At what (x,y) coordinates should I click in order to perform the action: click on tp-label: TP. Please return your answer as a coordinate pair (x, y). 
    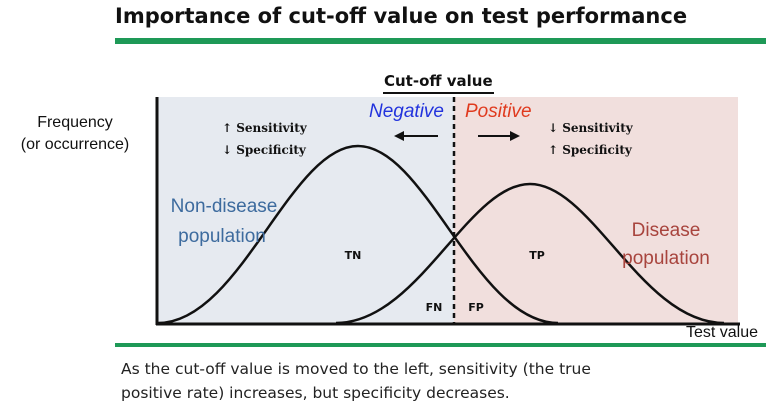
    Looking at the image, I should click on (537, 255).